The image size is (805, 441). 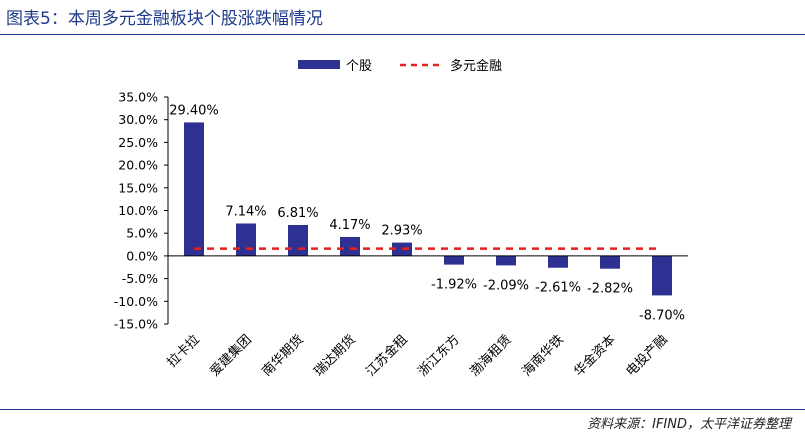 What do you see at coordinates (689, 424) in the screenshot?
I see `source-note: 资料来源：IFIND，太平洋证券整理` at bounding box center [689, 424].